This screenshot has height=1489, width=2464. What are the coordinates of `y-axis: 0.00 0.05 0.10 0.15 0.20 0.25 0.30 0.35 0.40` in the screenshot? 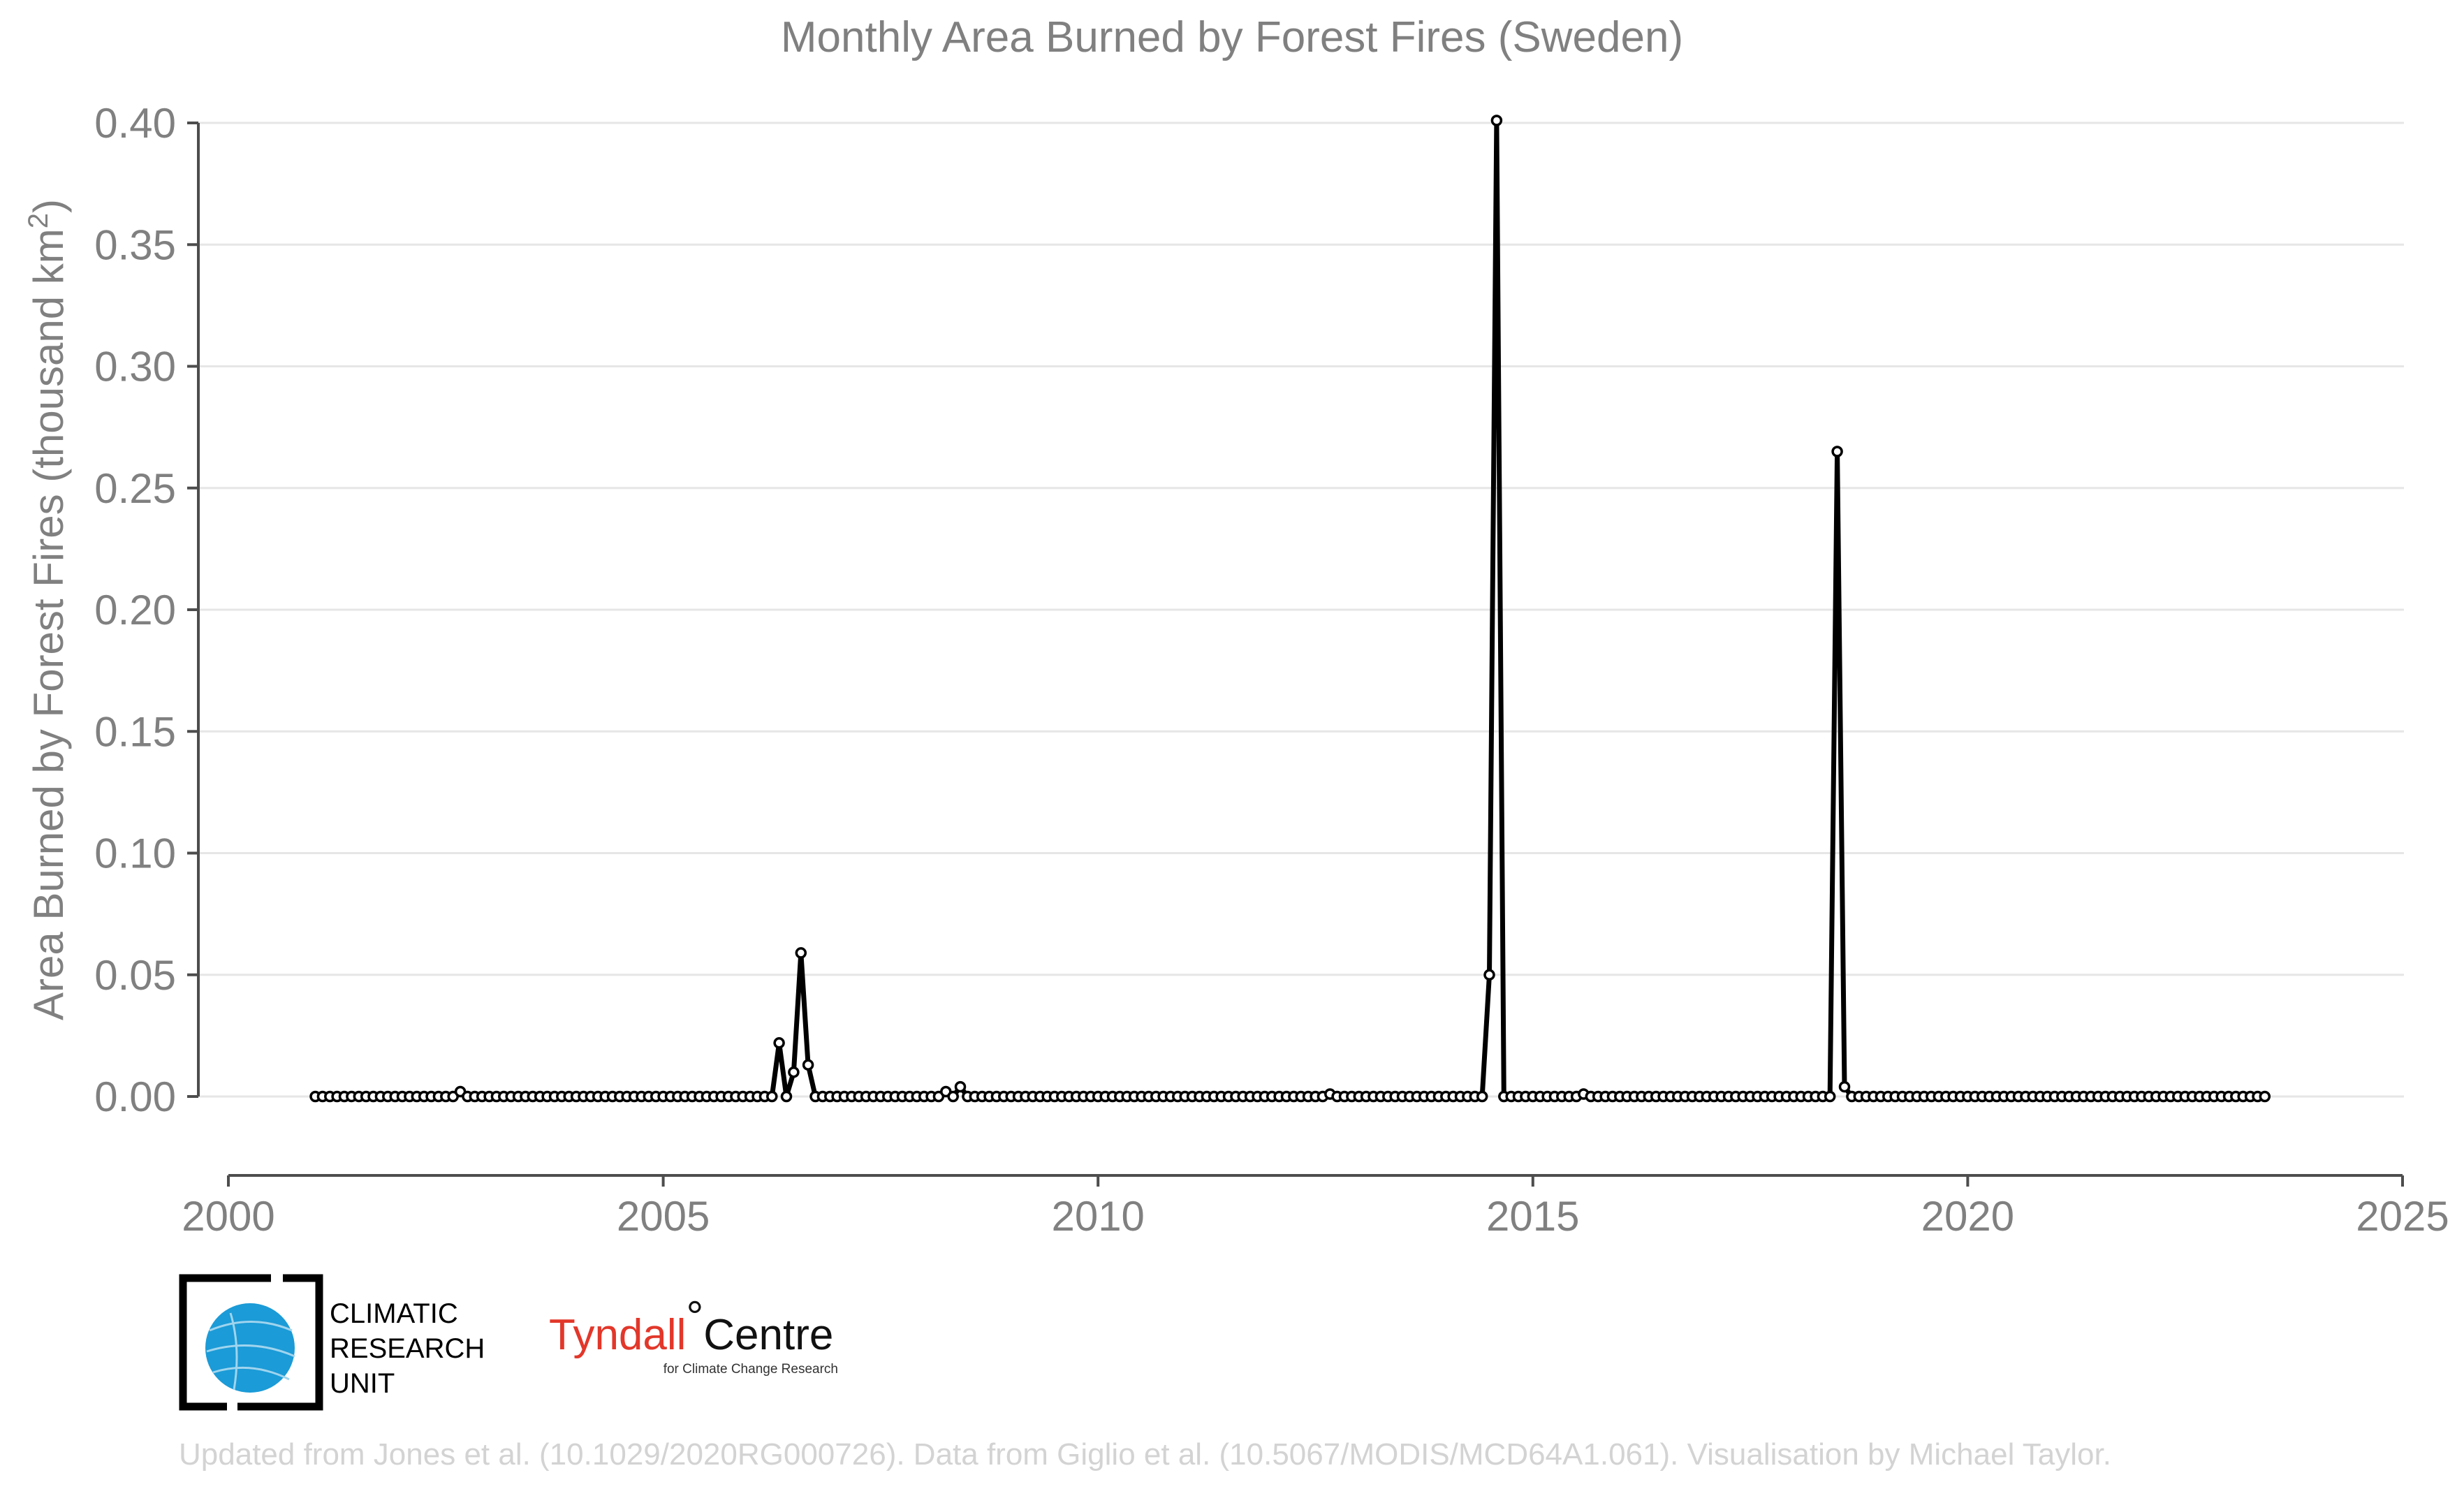 It's located at (147, 610).